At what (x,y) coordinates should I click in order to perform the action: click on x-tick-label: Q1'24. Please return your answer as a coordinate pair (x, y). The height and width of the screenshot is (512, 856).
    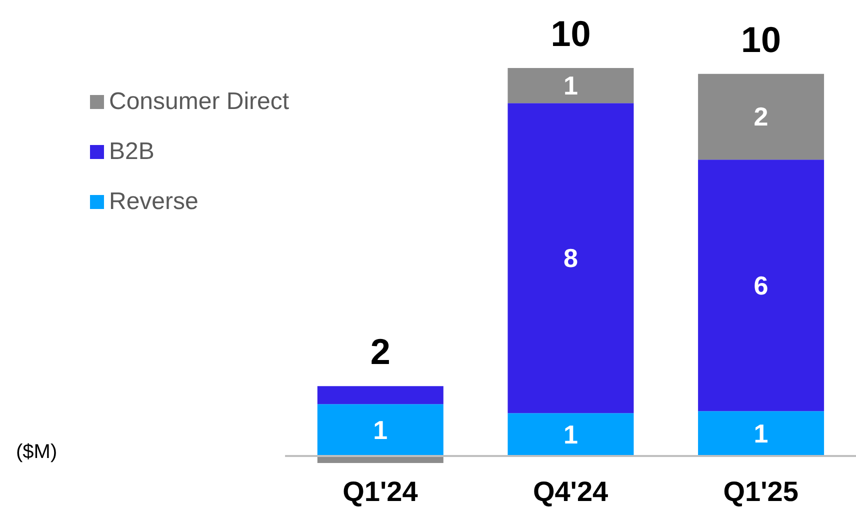
    Looking at the image, I should click on (380, 491).